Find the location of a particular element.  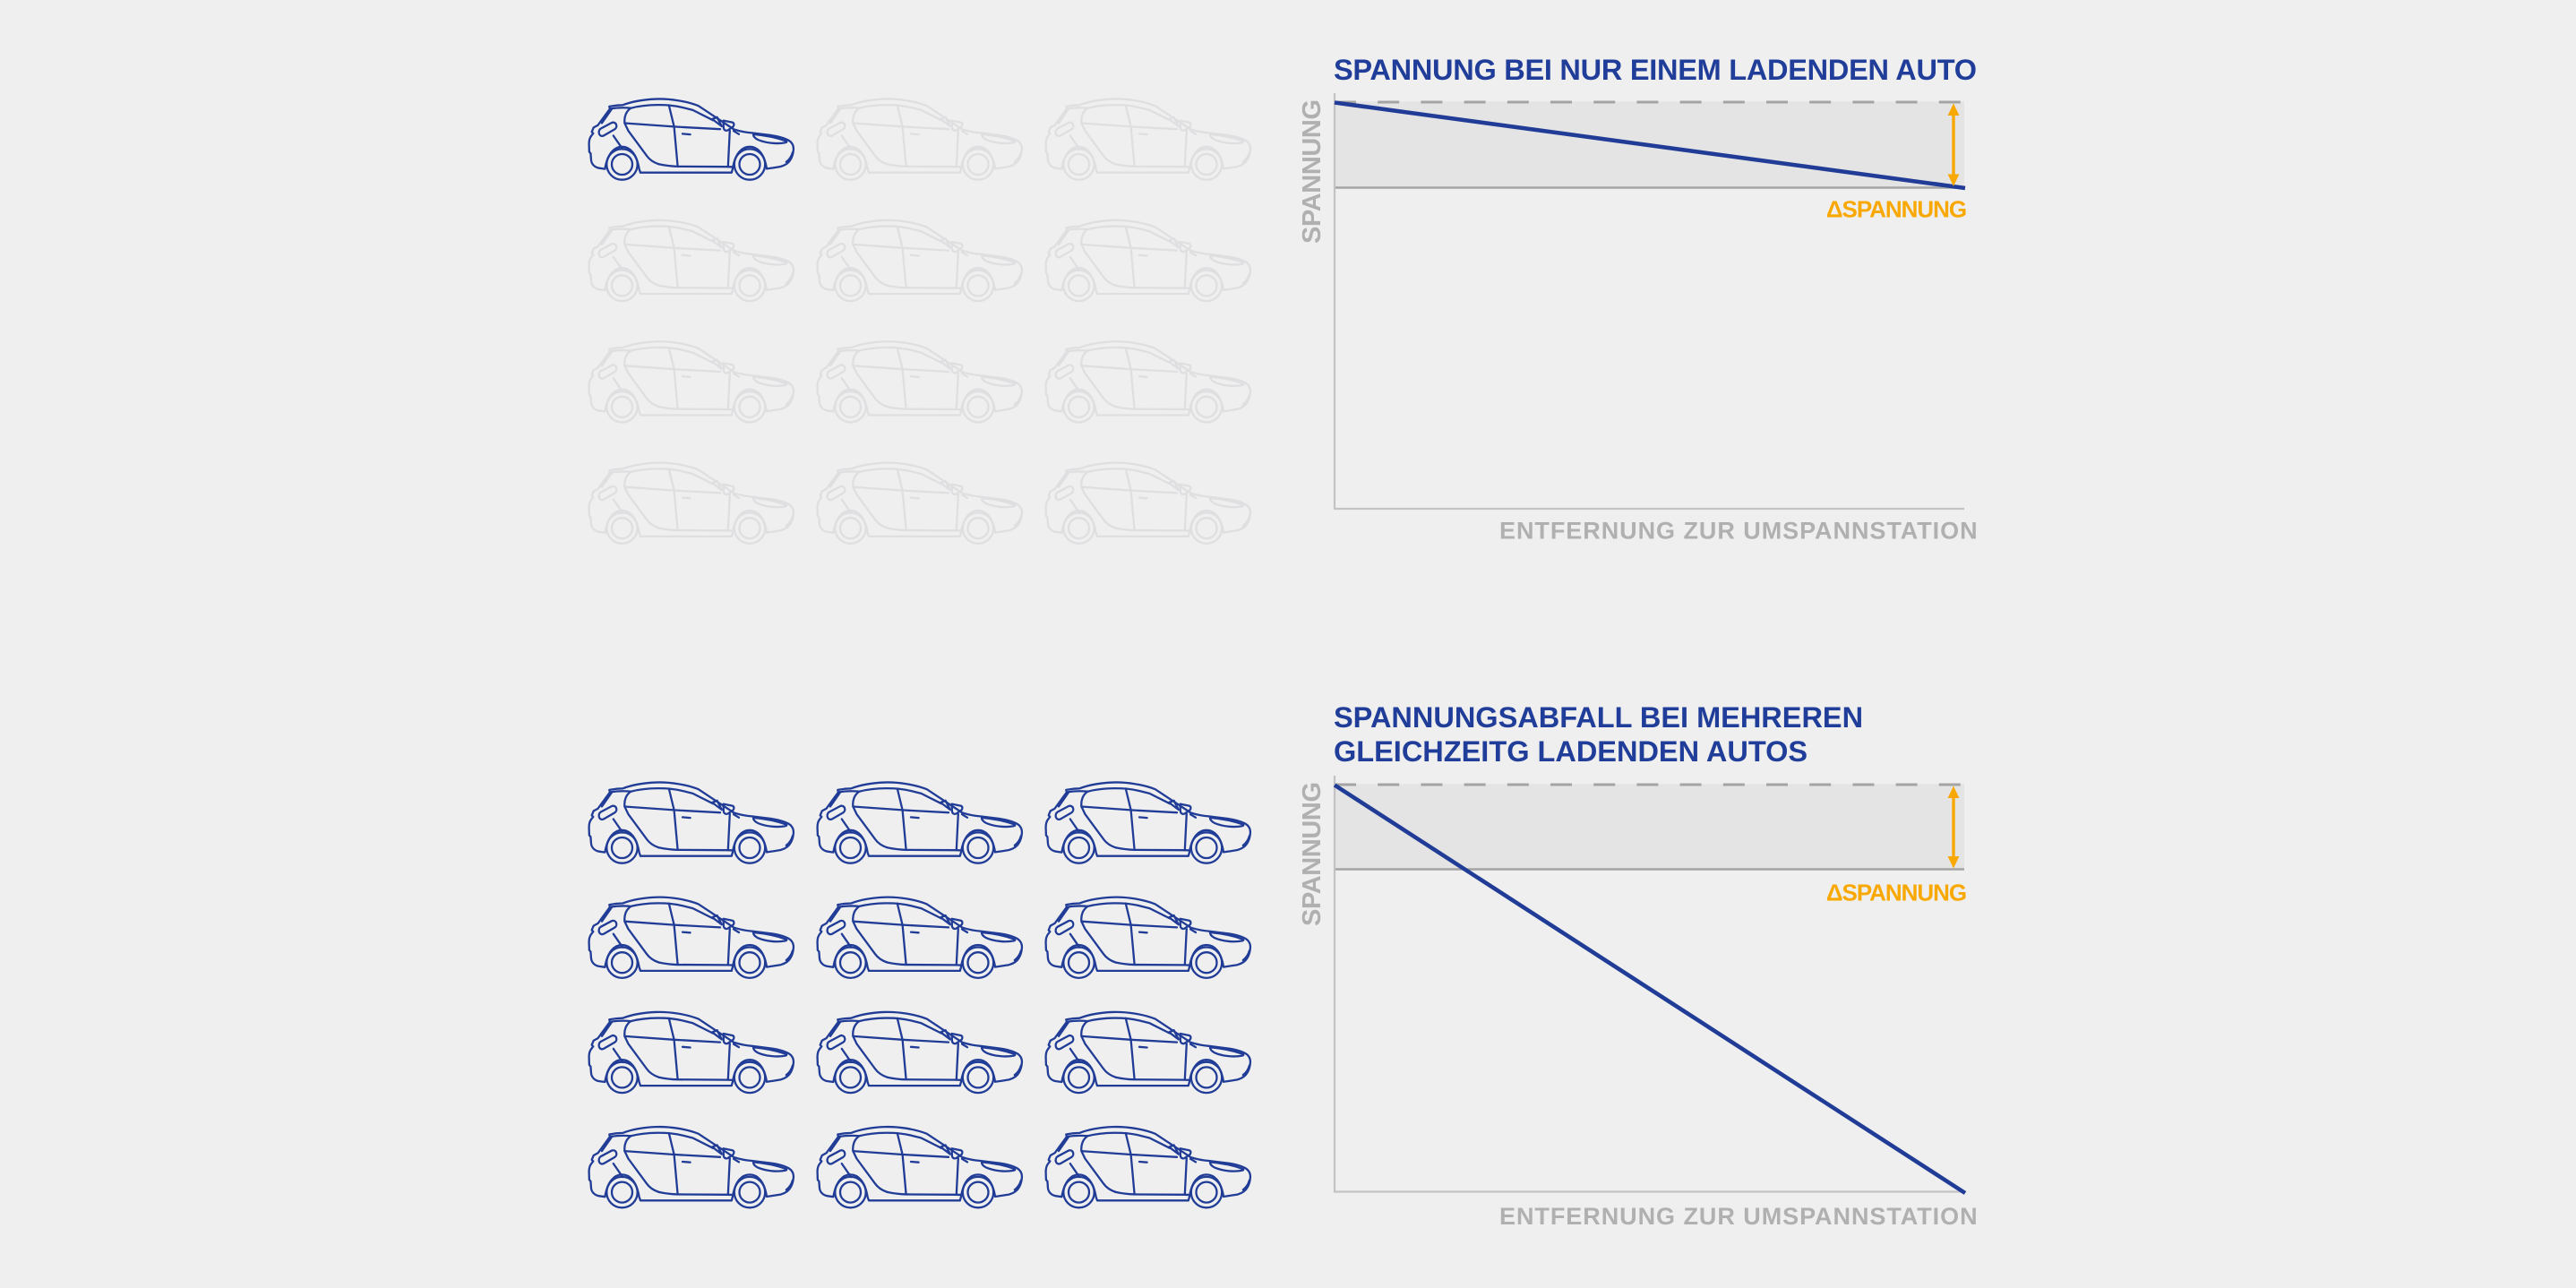

svg-text:SPANNUNG BEI NUR EINEM LADENDE: SPANNUNG BEI NUR EINEM LADENDEN AUTO is located at coordinates (1655, 70).